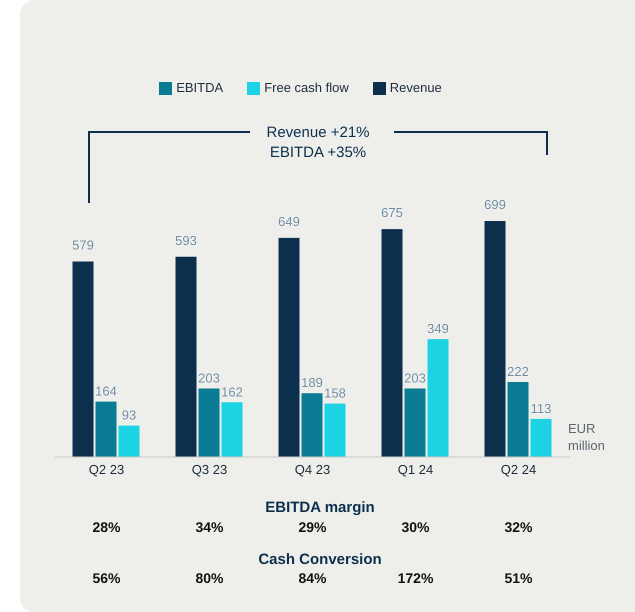 Image resolution: width=635 pixels, height=612 pixels. Describe the element at coordinates (312, 578) in the screenshot. I see `text: 84%` at that location.